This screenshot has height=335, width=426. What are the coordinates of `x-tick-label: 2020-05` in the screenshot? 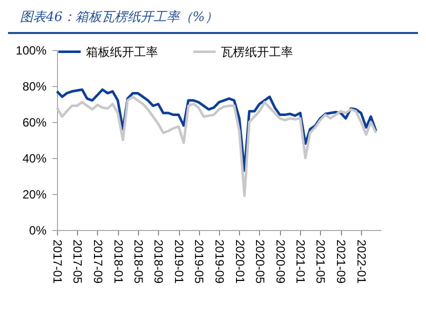 It's located at (259, 262).